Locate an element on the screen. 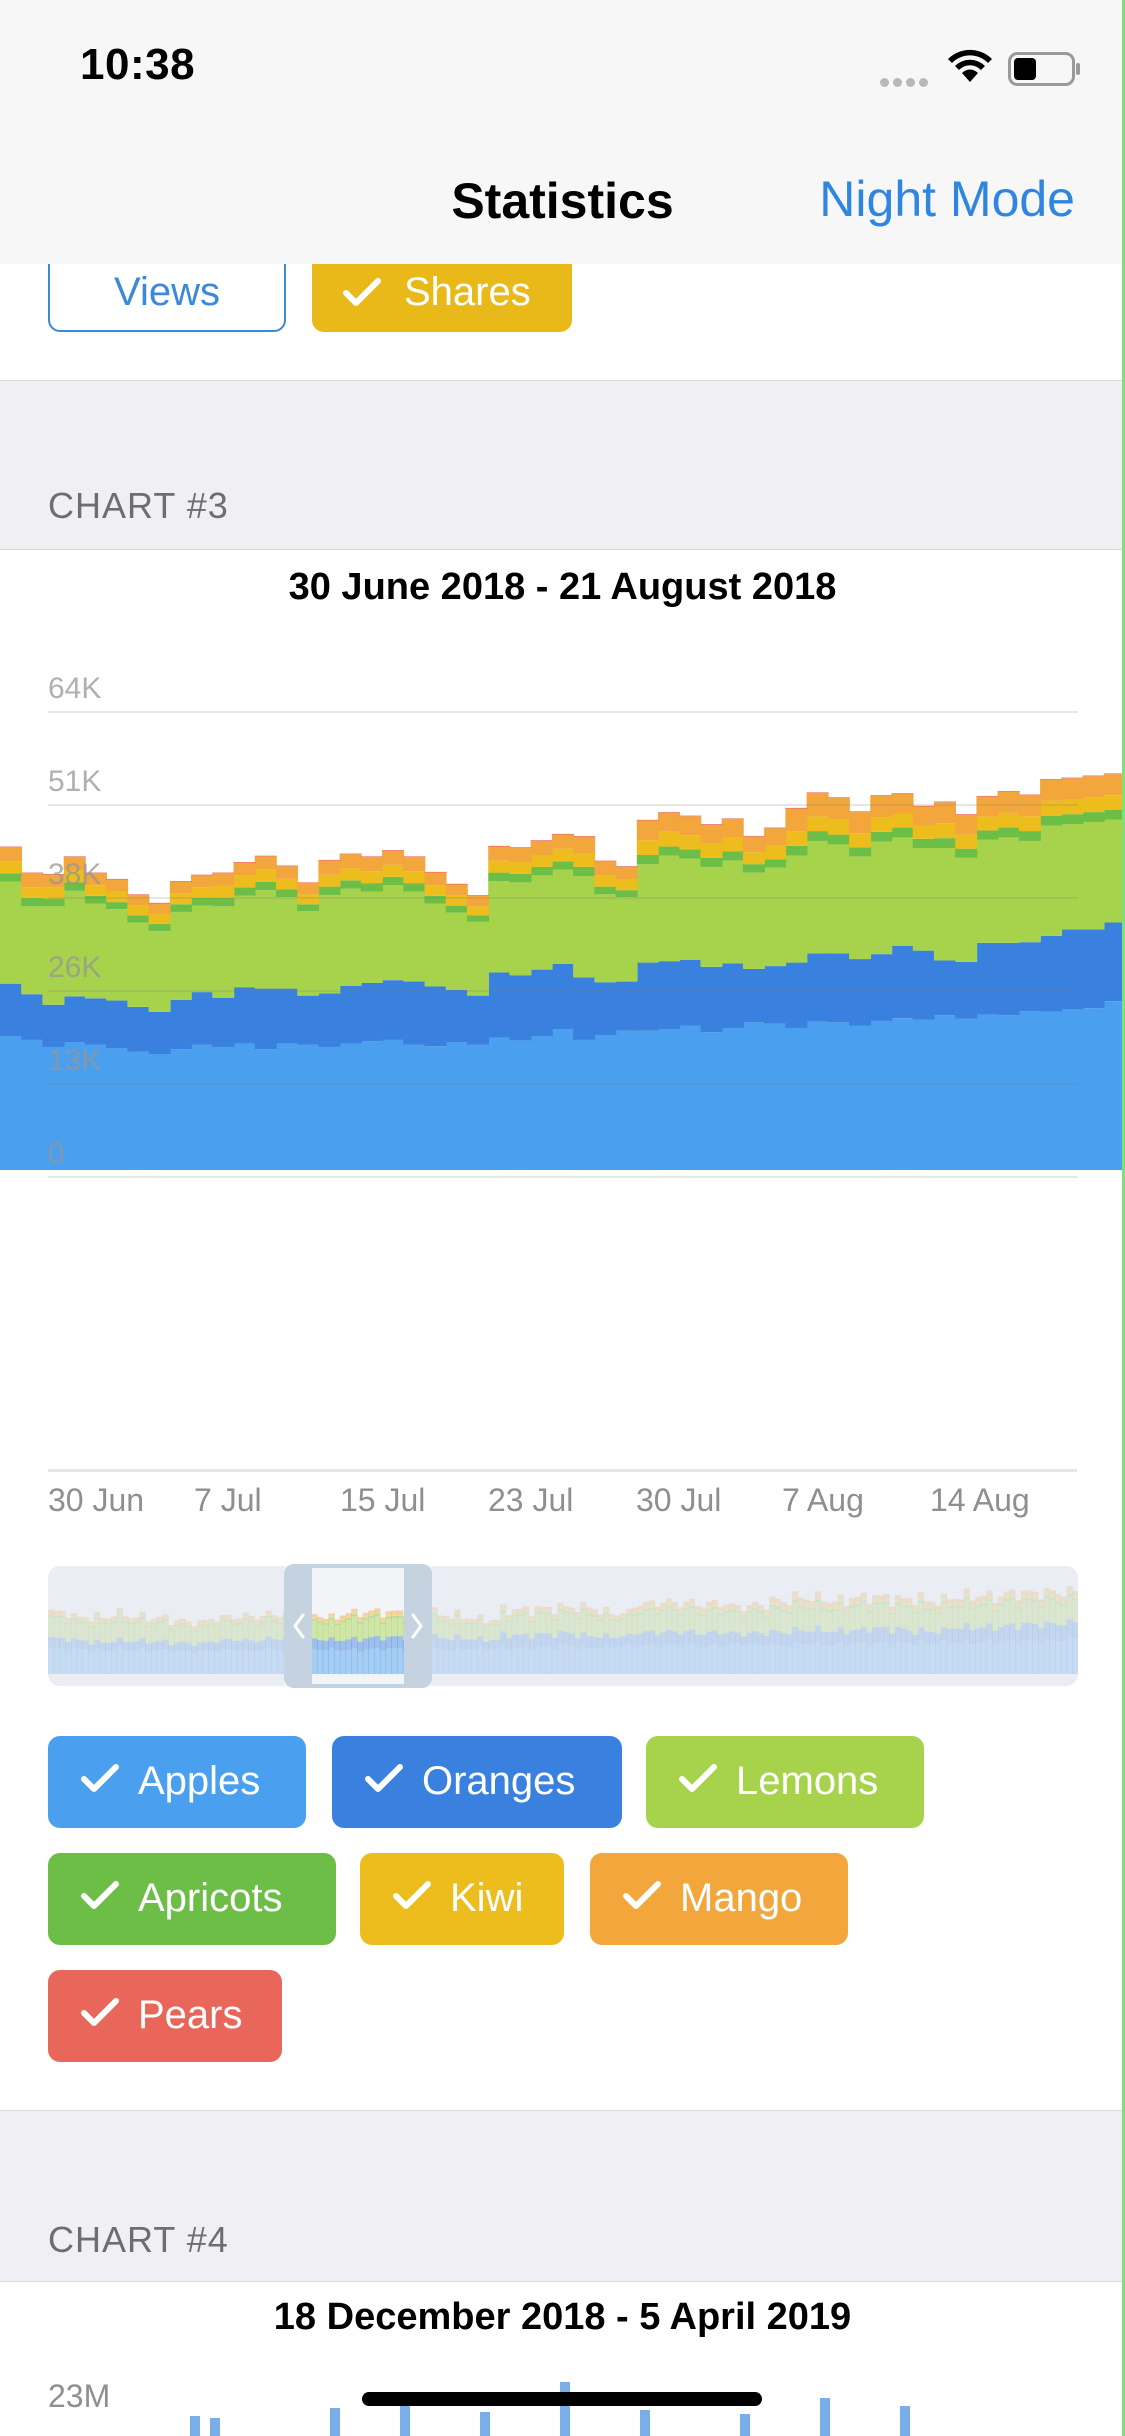 The image size is (1125, 2436). chevron-left-icon is located at coordinates (299, 1626).